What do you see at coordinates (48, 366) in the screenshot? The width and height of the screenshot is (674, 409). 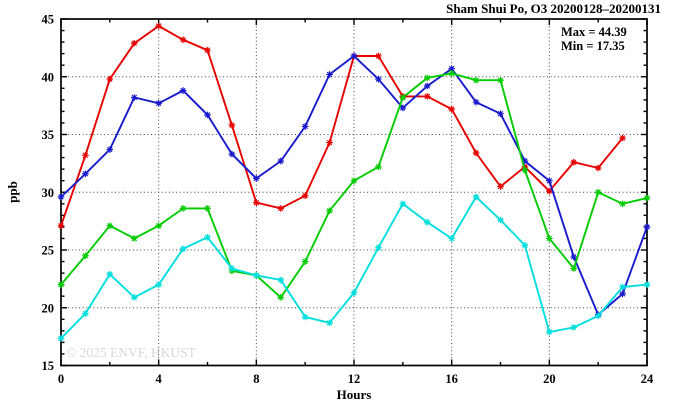 I see `y-tick-label: 15` at bounding box center [48, 366].